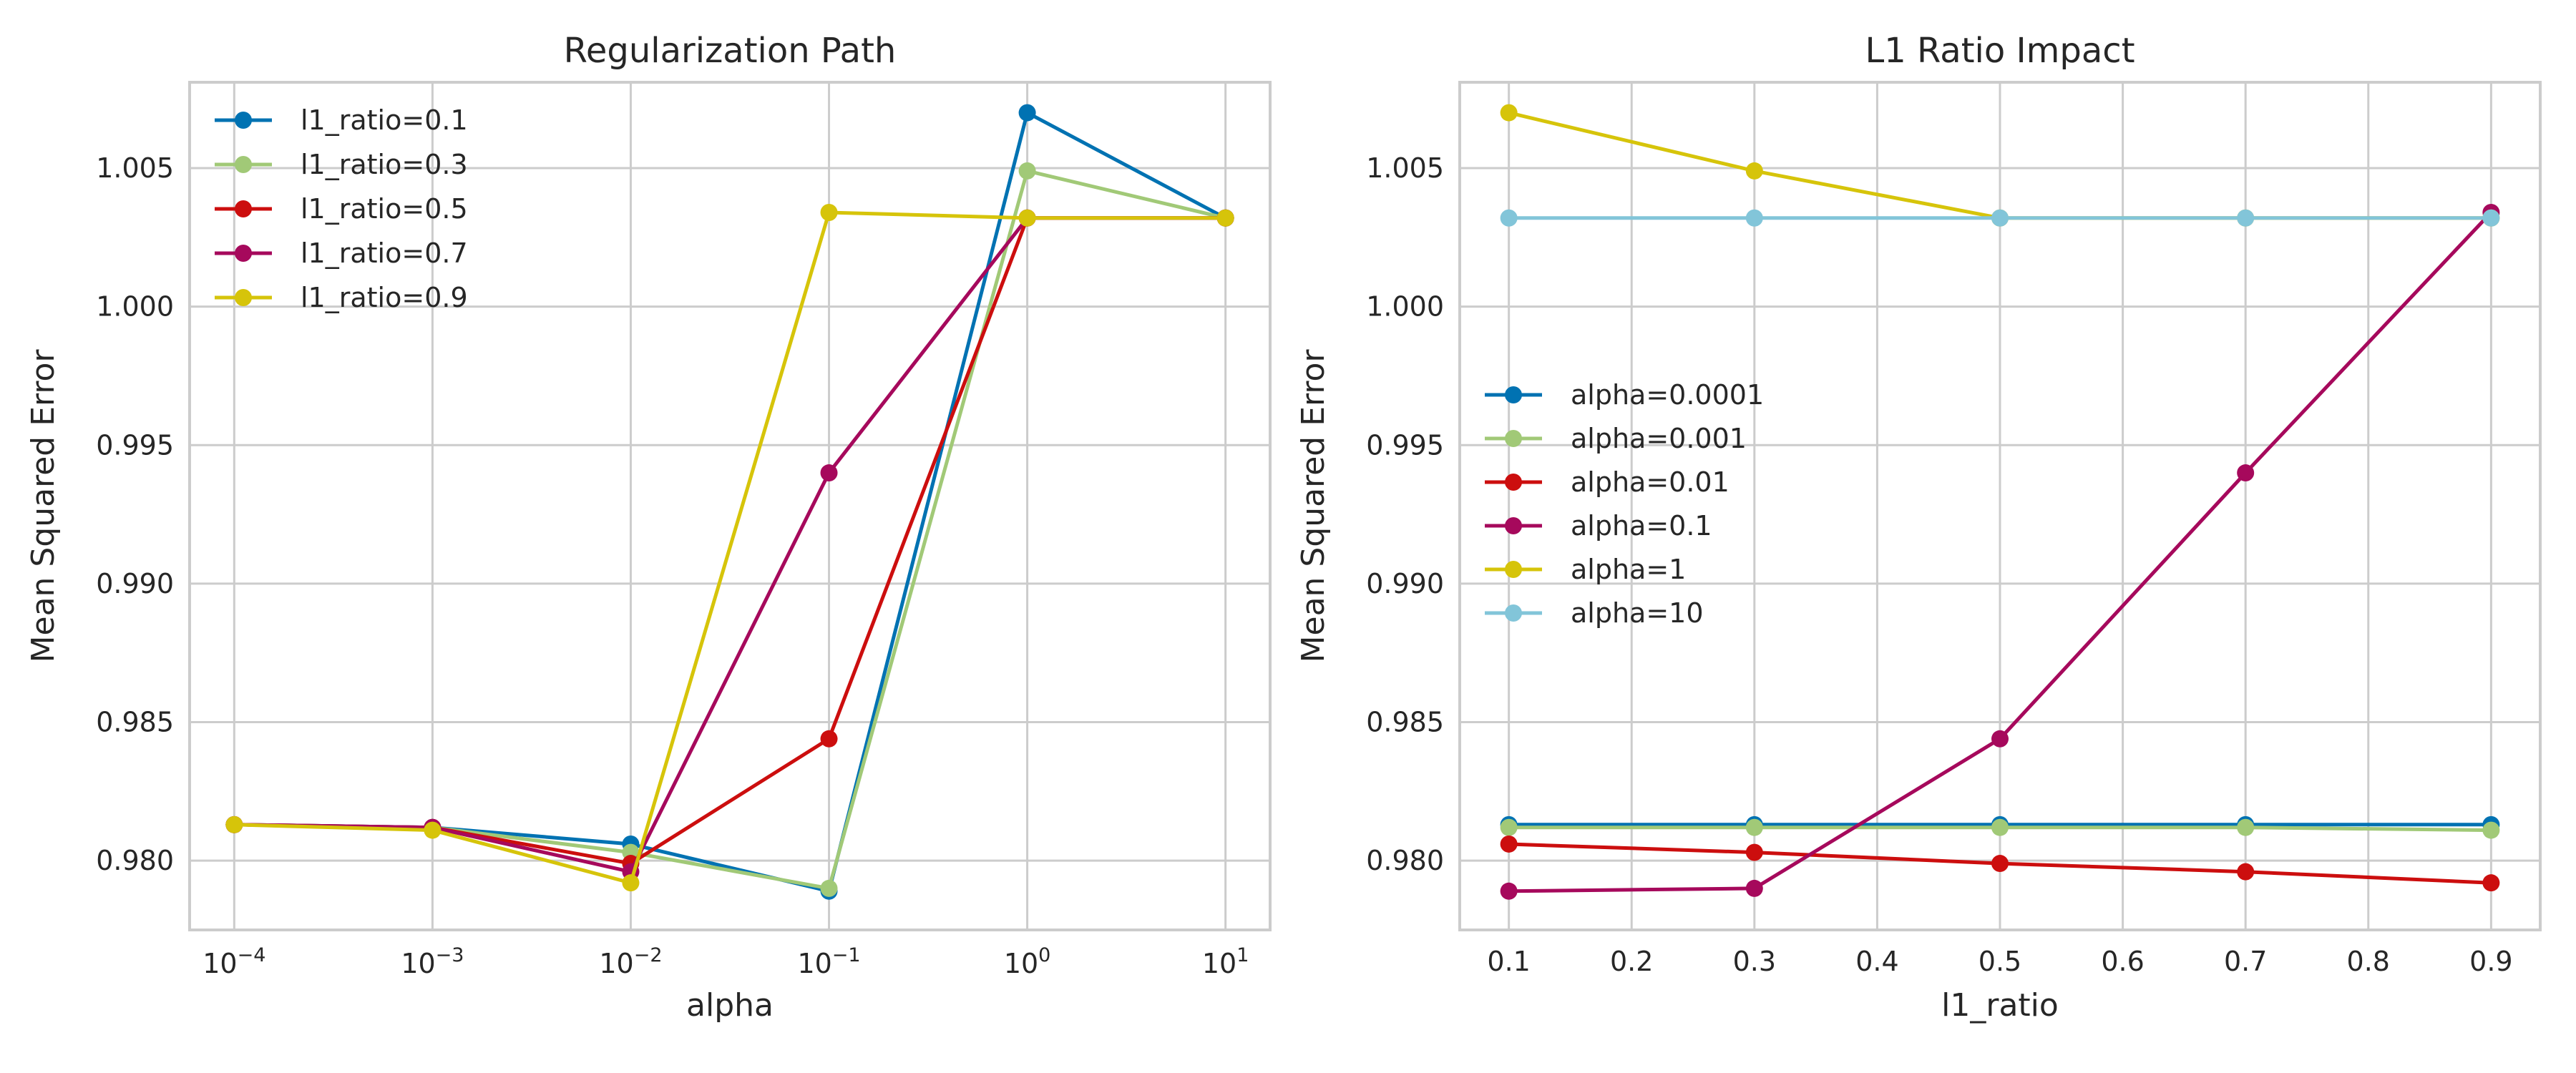 The height and width of the screenshot is (1073, 2576). I want to click on x-tick-label: 10⁰, so click(1027, 962).